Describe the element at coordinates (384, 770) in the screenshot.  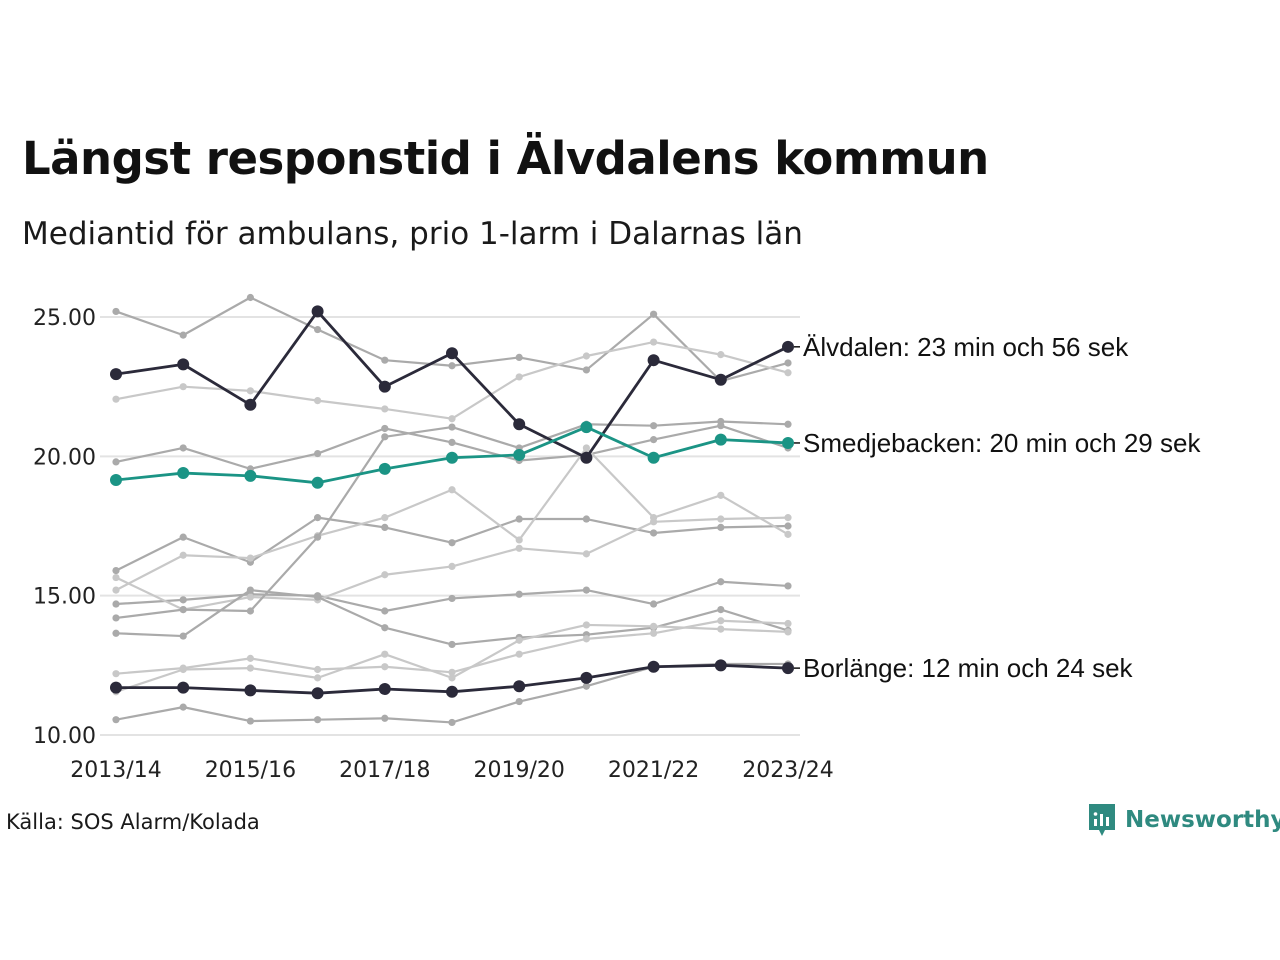
I see `x-tick-label: 2017/18` at that location.